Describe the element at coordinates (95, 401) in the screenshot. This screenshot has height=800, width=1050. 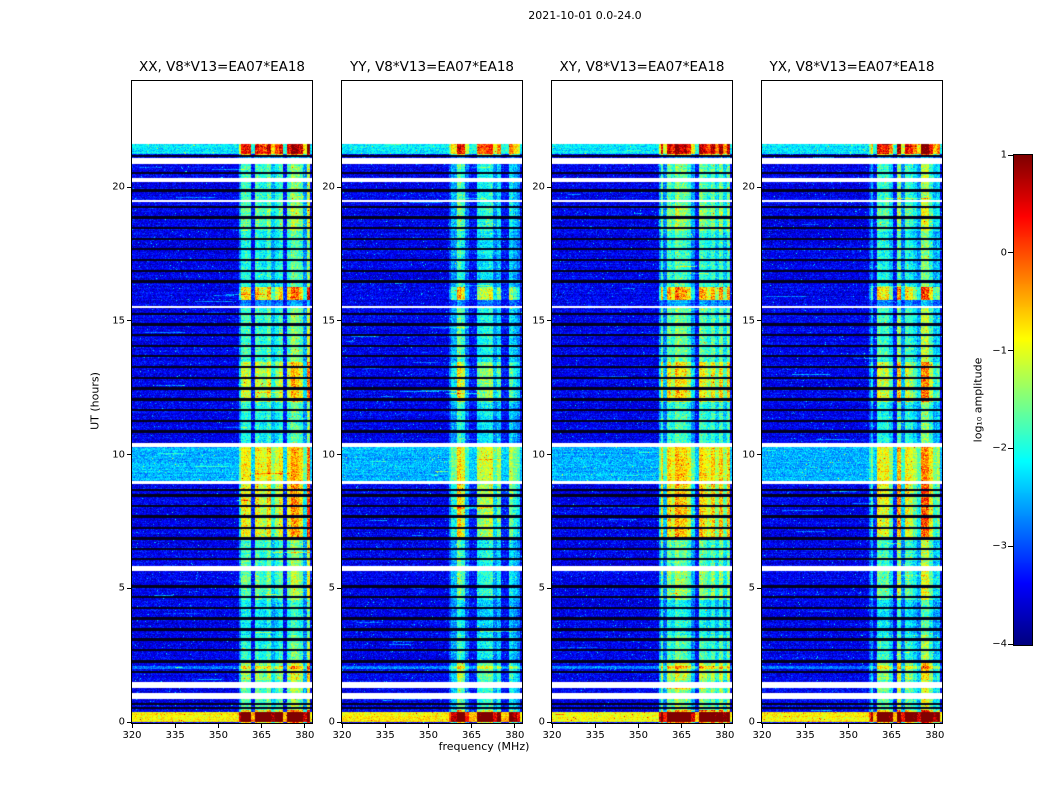
I see `y-axis-label: UT (hours)` at that location.